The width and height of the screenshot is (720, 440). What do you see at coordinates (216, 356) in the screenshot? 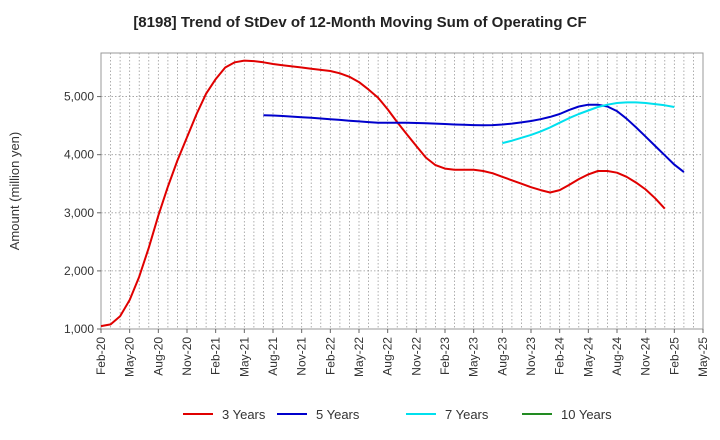
I see `x-tick-label: Feb-21` at bounding box center [216, 356].